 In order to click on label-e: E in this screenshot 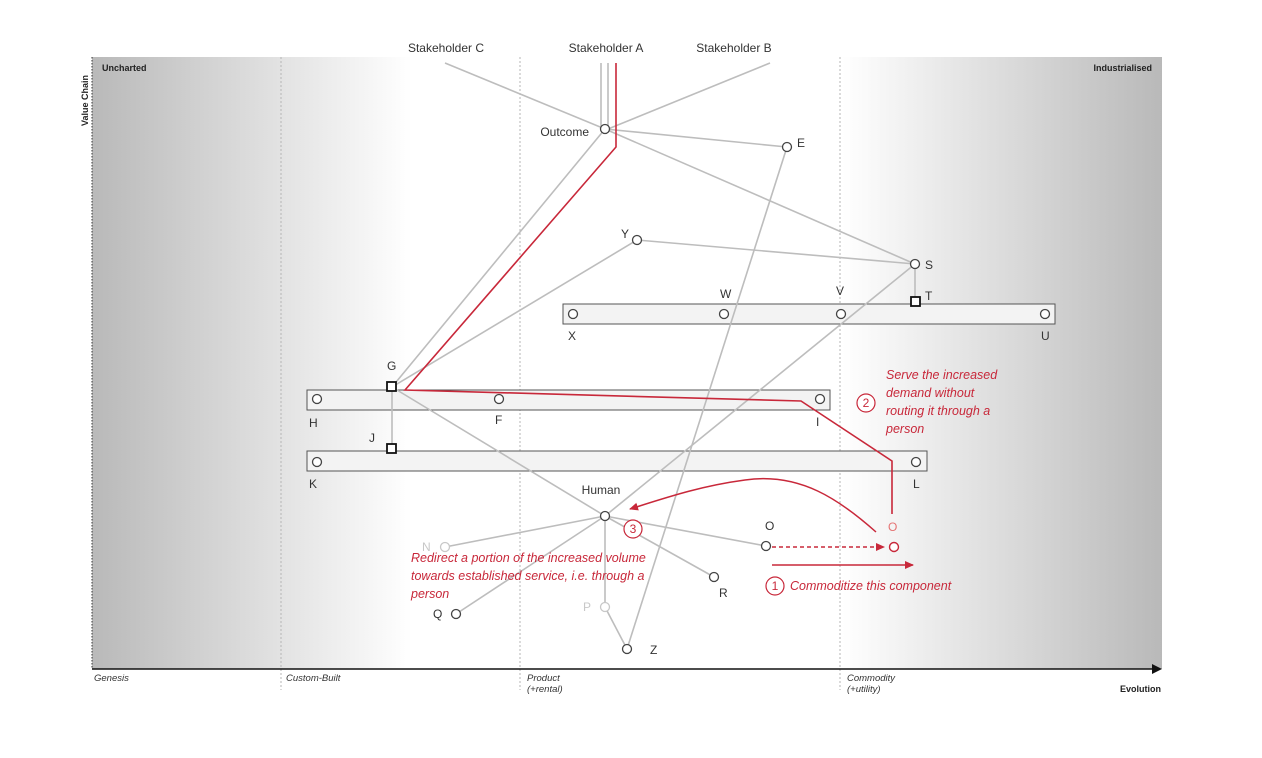, I will do `click(801, 143)`.